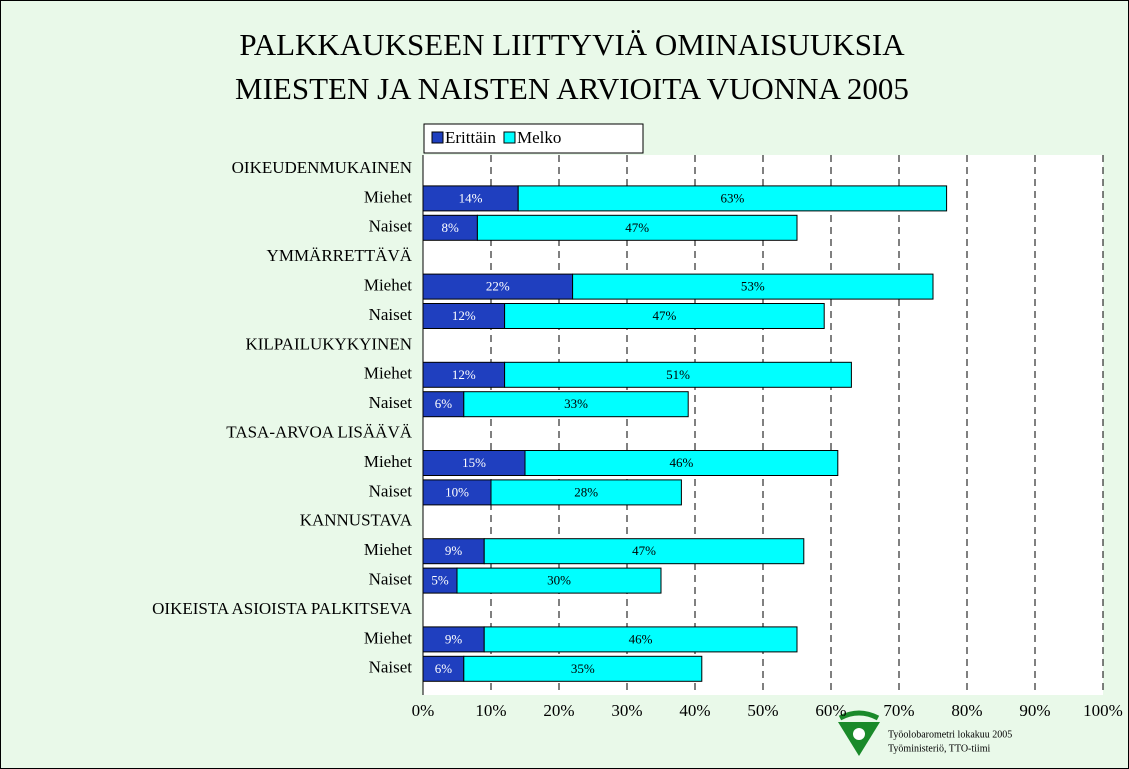  What do you see at coordinates (572, 44) in the screenshot?
I see `chart-title: PALKKAUKSEEN LIITTYVIÄ OMINAISUUKSIA` at bounding box center [572, 44].